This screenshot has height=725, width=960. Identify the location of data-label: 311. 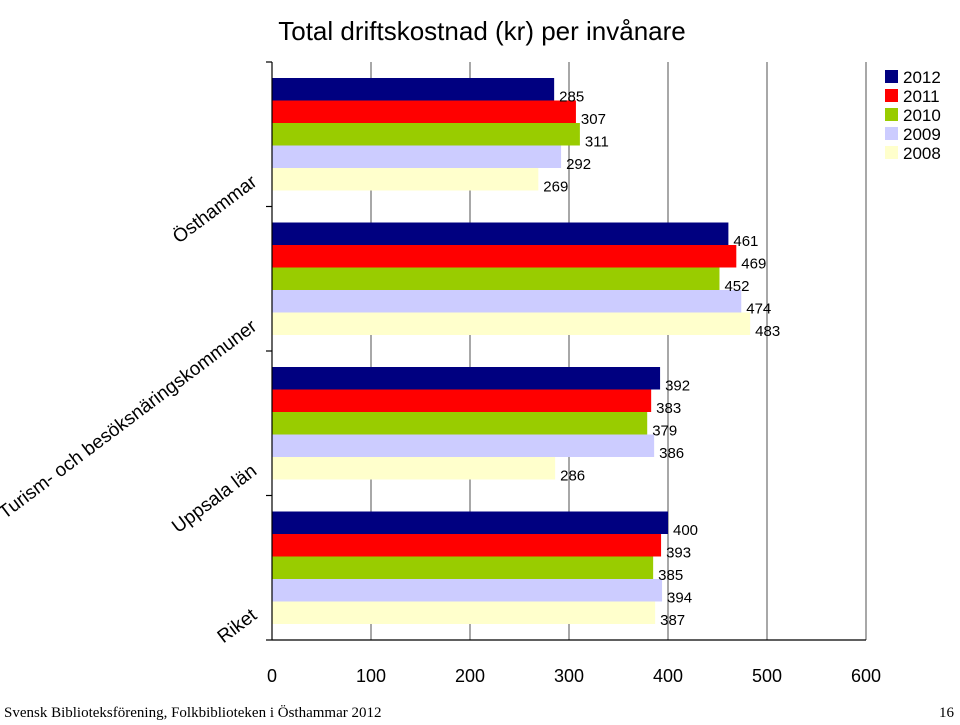
(597, 141).